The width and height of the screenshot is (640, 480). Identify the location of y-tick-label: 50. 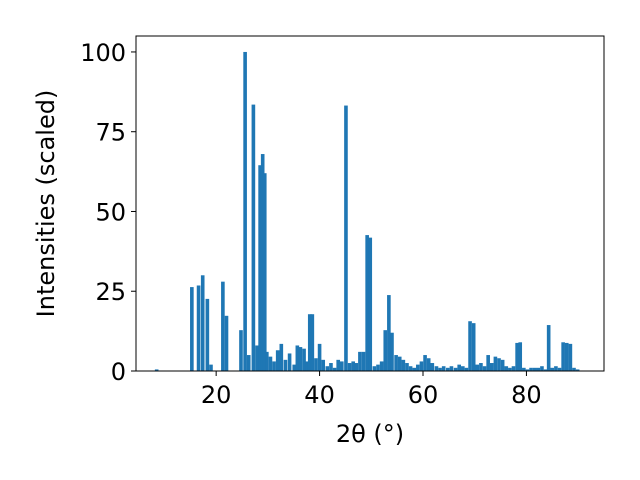
(110, 212).